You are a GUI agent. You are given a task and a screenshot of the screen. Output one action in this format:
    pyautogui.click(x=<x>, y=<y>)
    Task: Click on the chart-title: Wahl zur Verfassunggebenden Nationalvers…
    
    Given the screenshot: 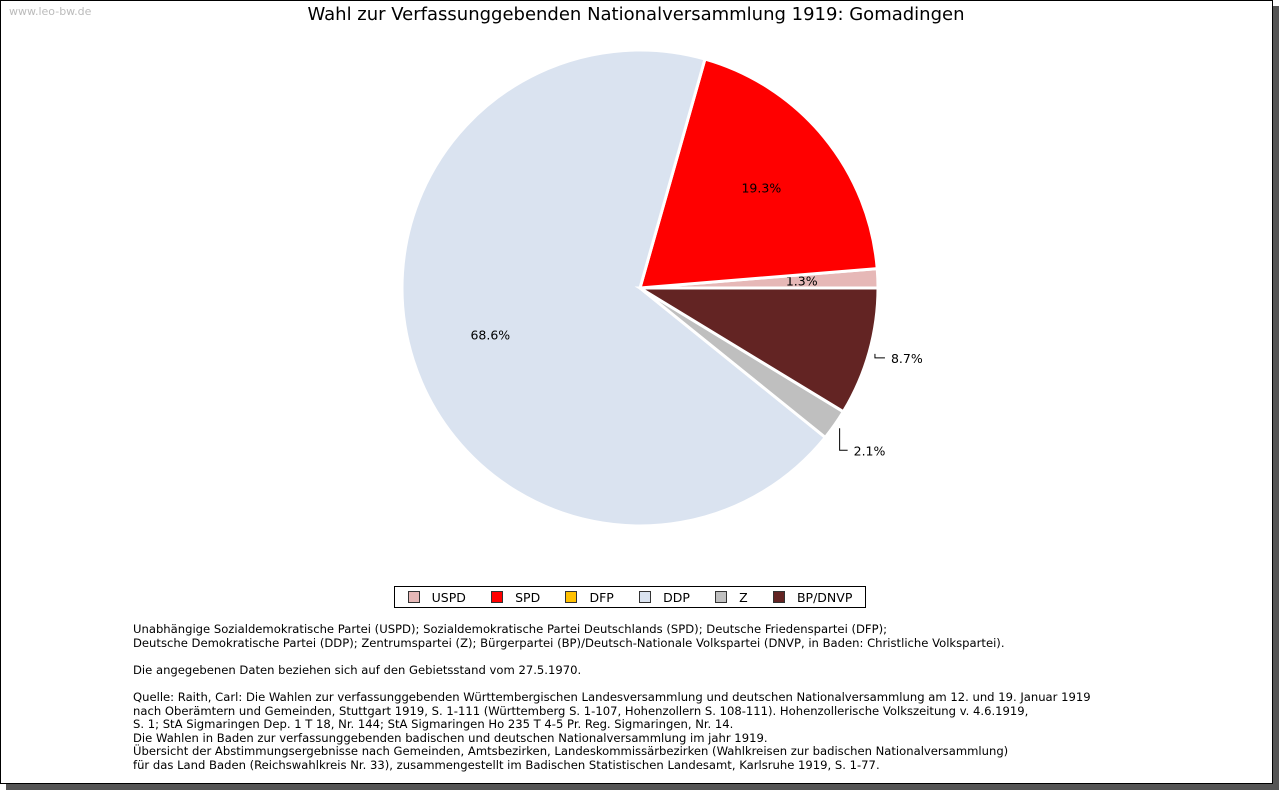 What is the action you would take?
    pyautogui.click(x=636, y=14)
    